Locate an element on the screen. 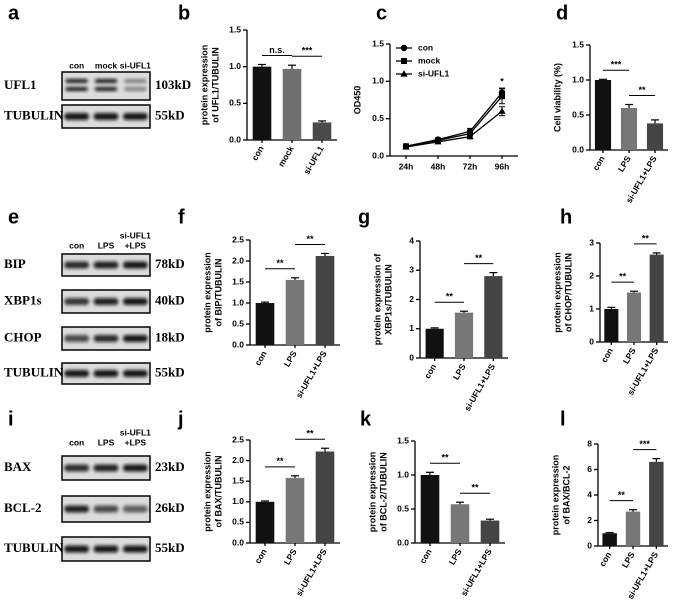  panel-letter: e is located at coordinates (13, 217).